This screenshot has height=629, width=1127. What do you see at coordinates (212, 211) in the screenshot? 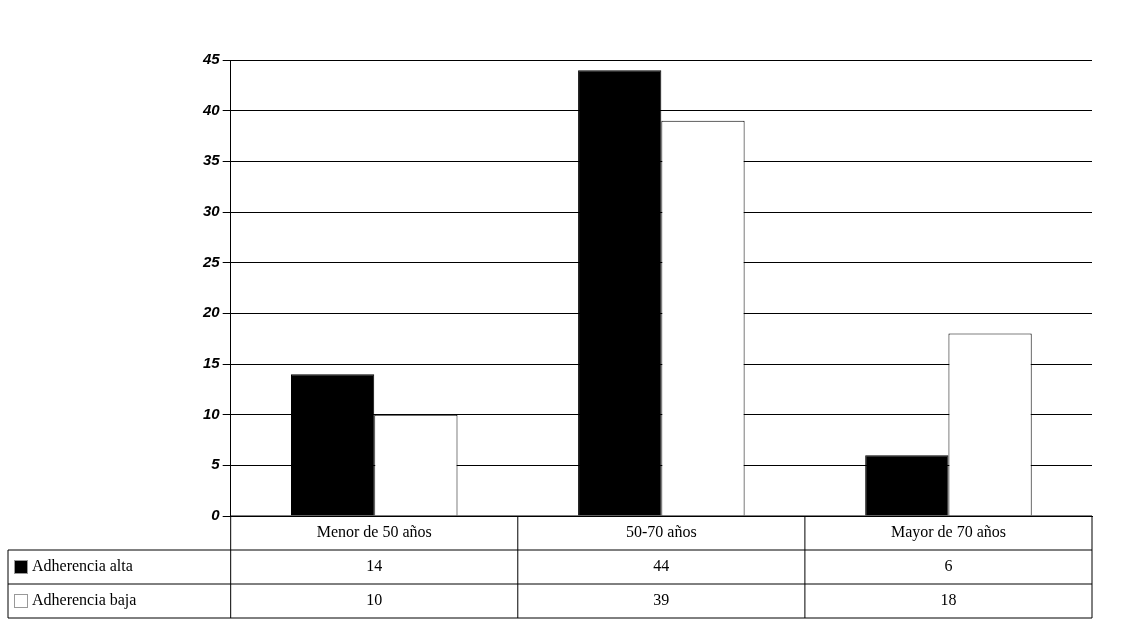
I see `y-tick-label: 30` at bounding box center [212, 211].